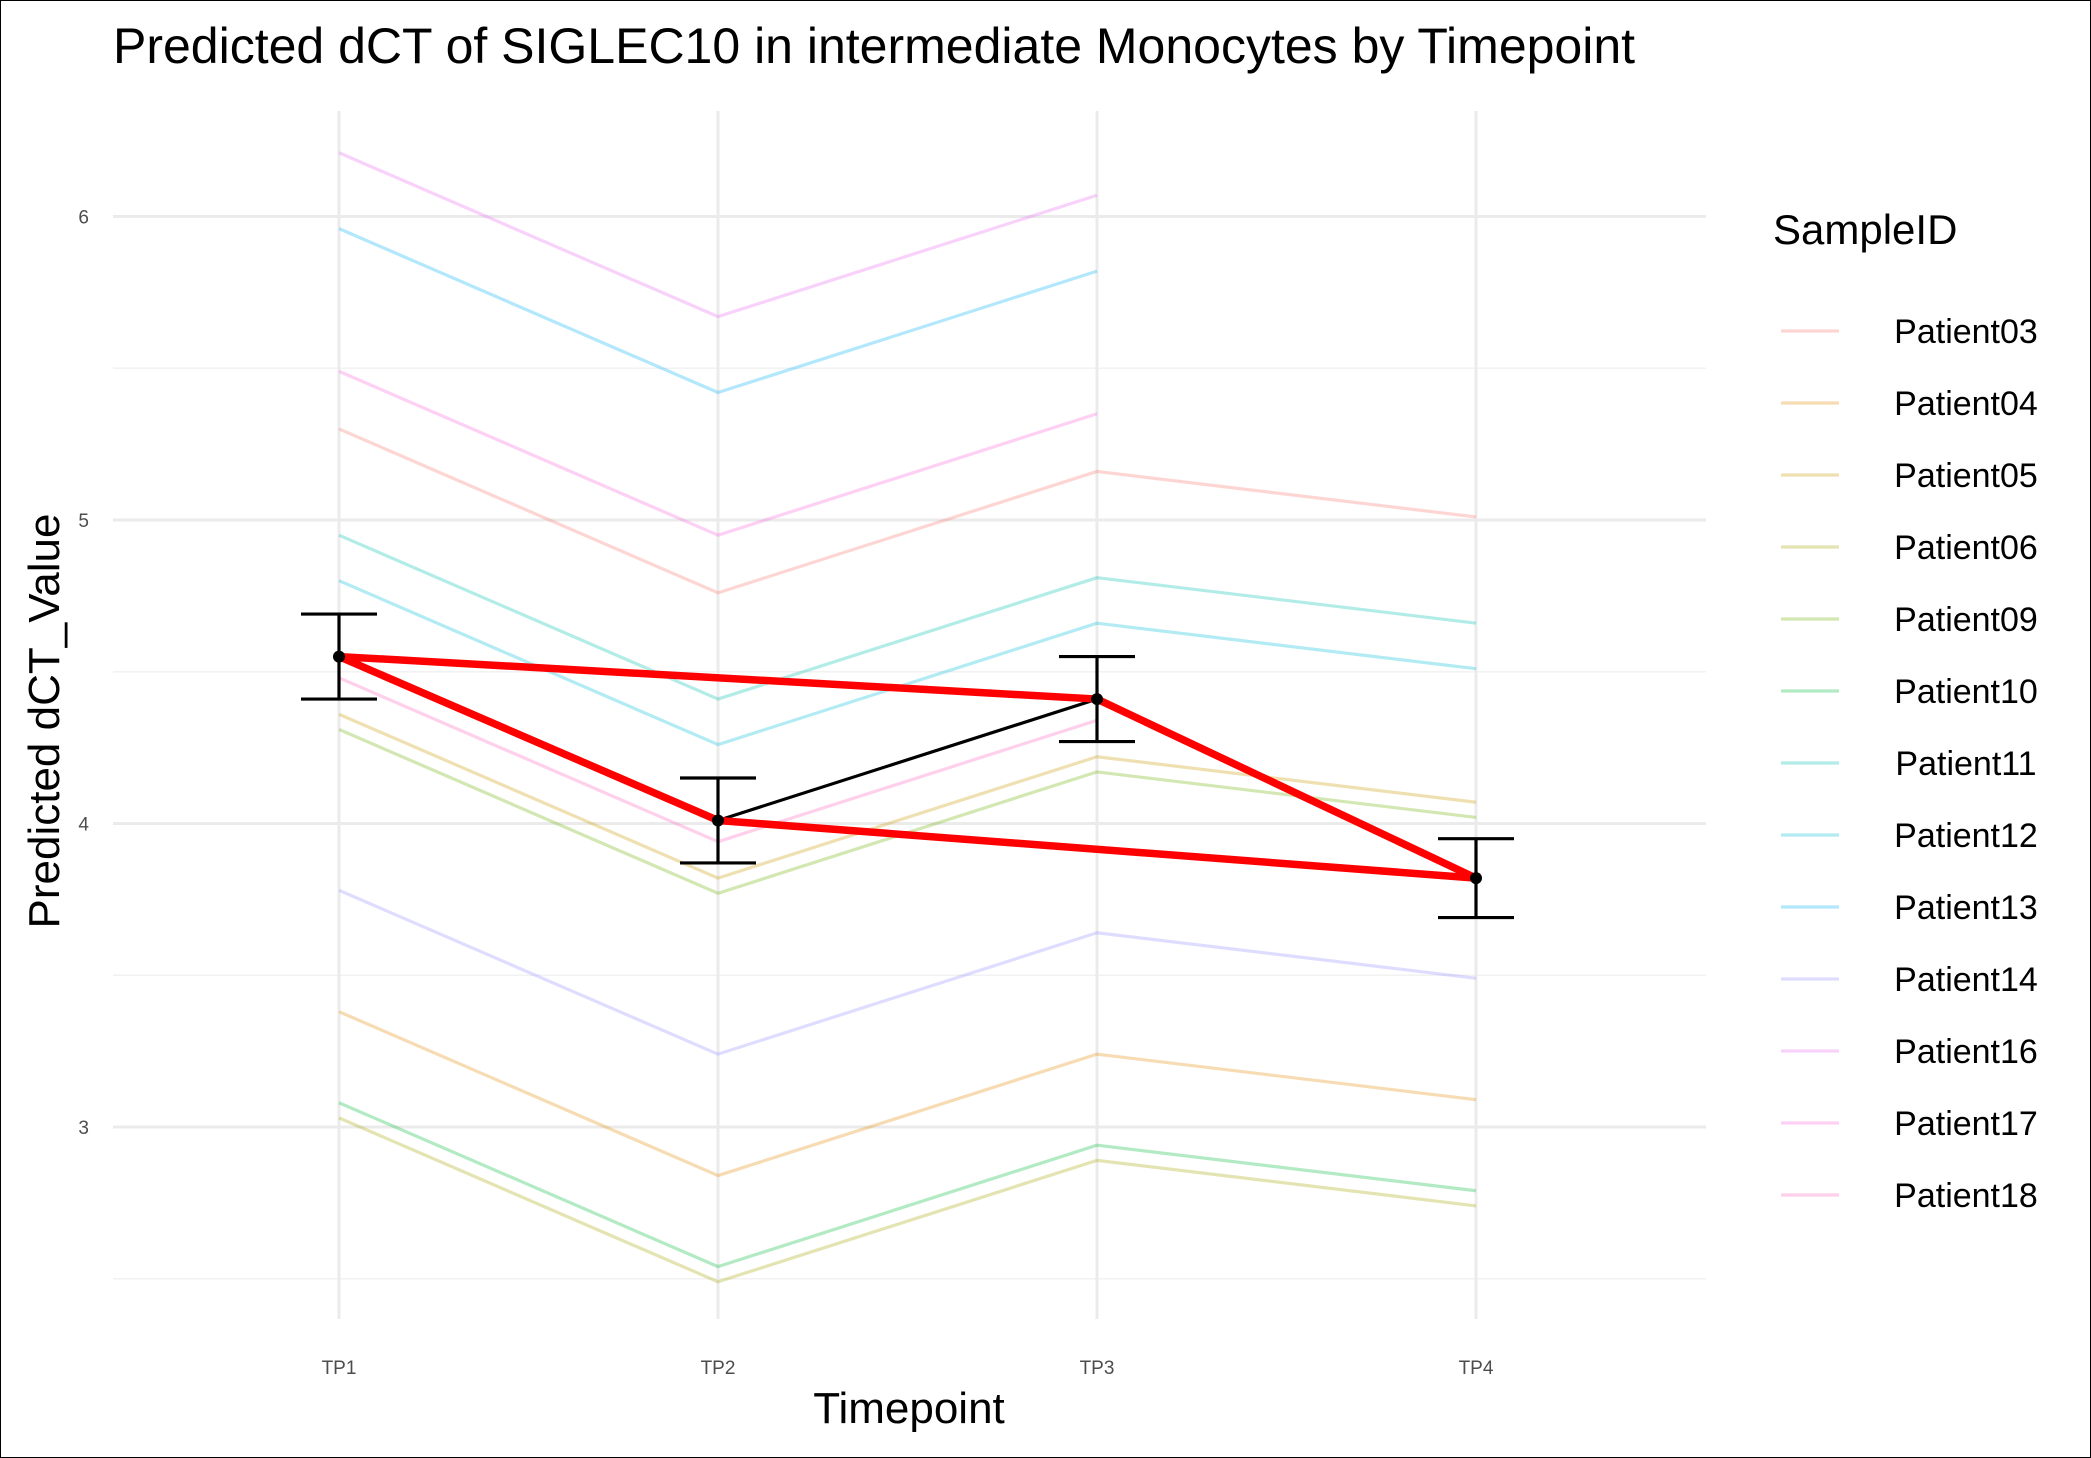 This screenshot has width=2091, height=1458. What do you see at coordinates (44, 721) in the screenshot?
I see `y-axis-title: Predicted dCT_Value` at bounding box center [44, 721].